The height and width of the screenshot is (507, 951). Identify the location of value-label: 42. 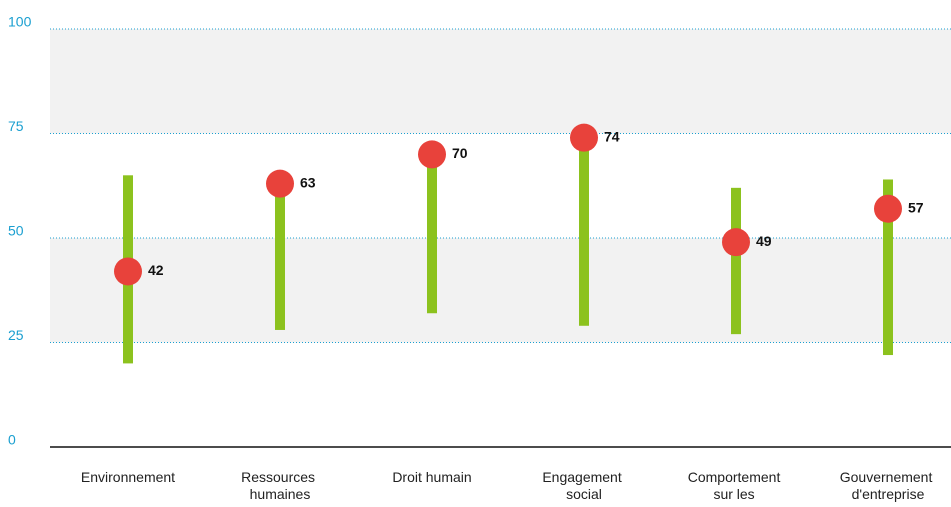
(156, 270).